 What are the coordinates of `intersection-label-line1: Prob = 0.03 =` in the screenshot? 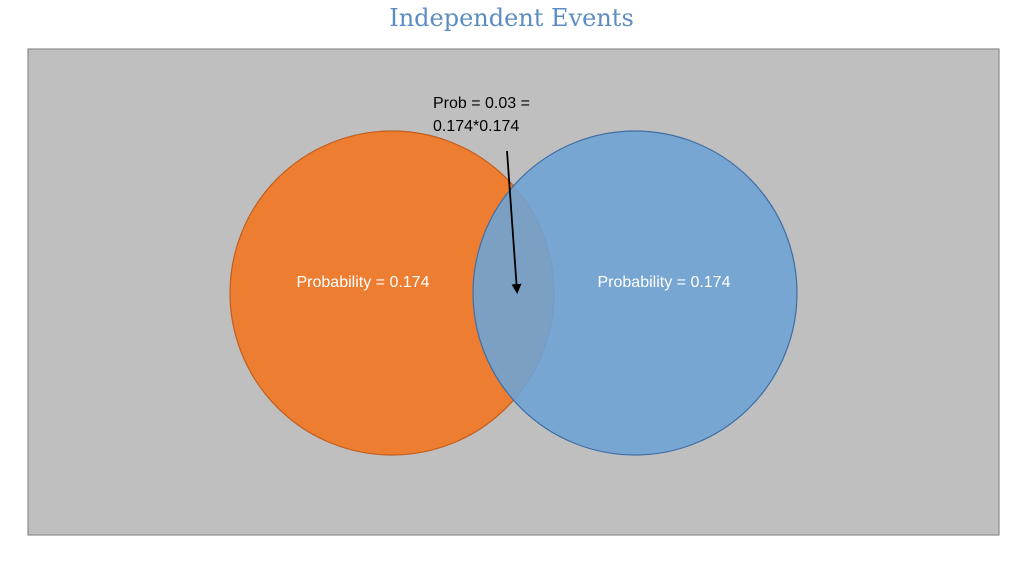 It's located at (481, 103).